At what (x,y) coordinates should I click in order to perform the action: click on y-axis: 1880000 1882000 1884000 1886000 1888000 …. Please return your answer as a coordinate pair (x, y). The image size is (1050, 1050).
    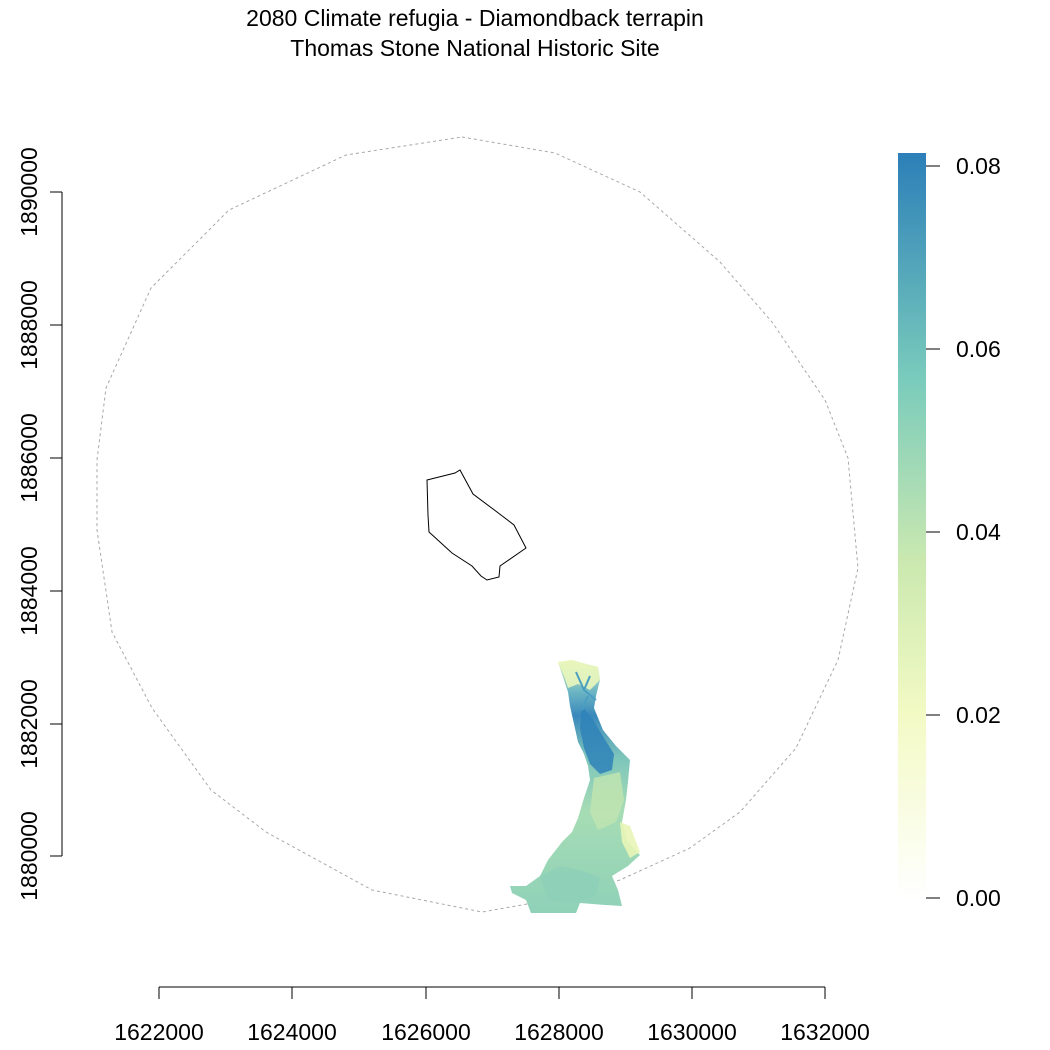
    Looking at the image, I should click on (39, 524).